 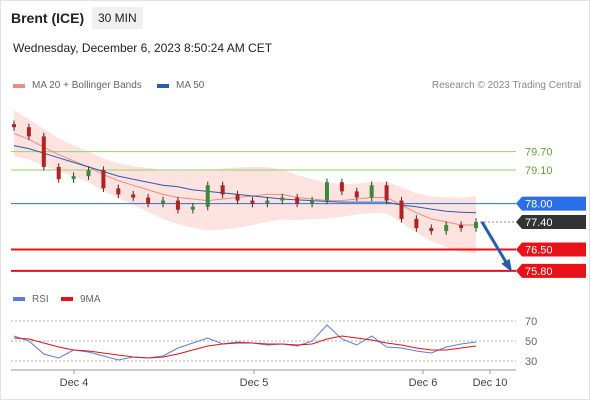 I want to click on forecast-arrow-shaft, so click(x=496, y=245).